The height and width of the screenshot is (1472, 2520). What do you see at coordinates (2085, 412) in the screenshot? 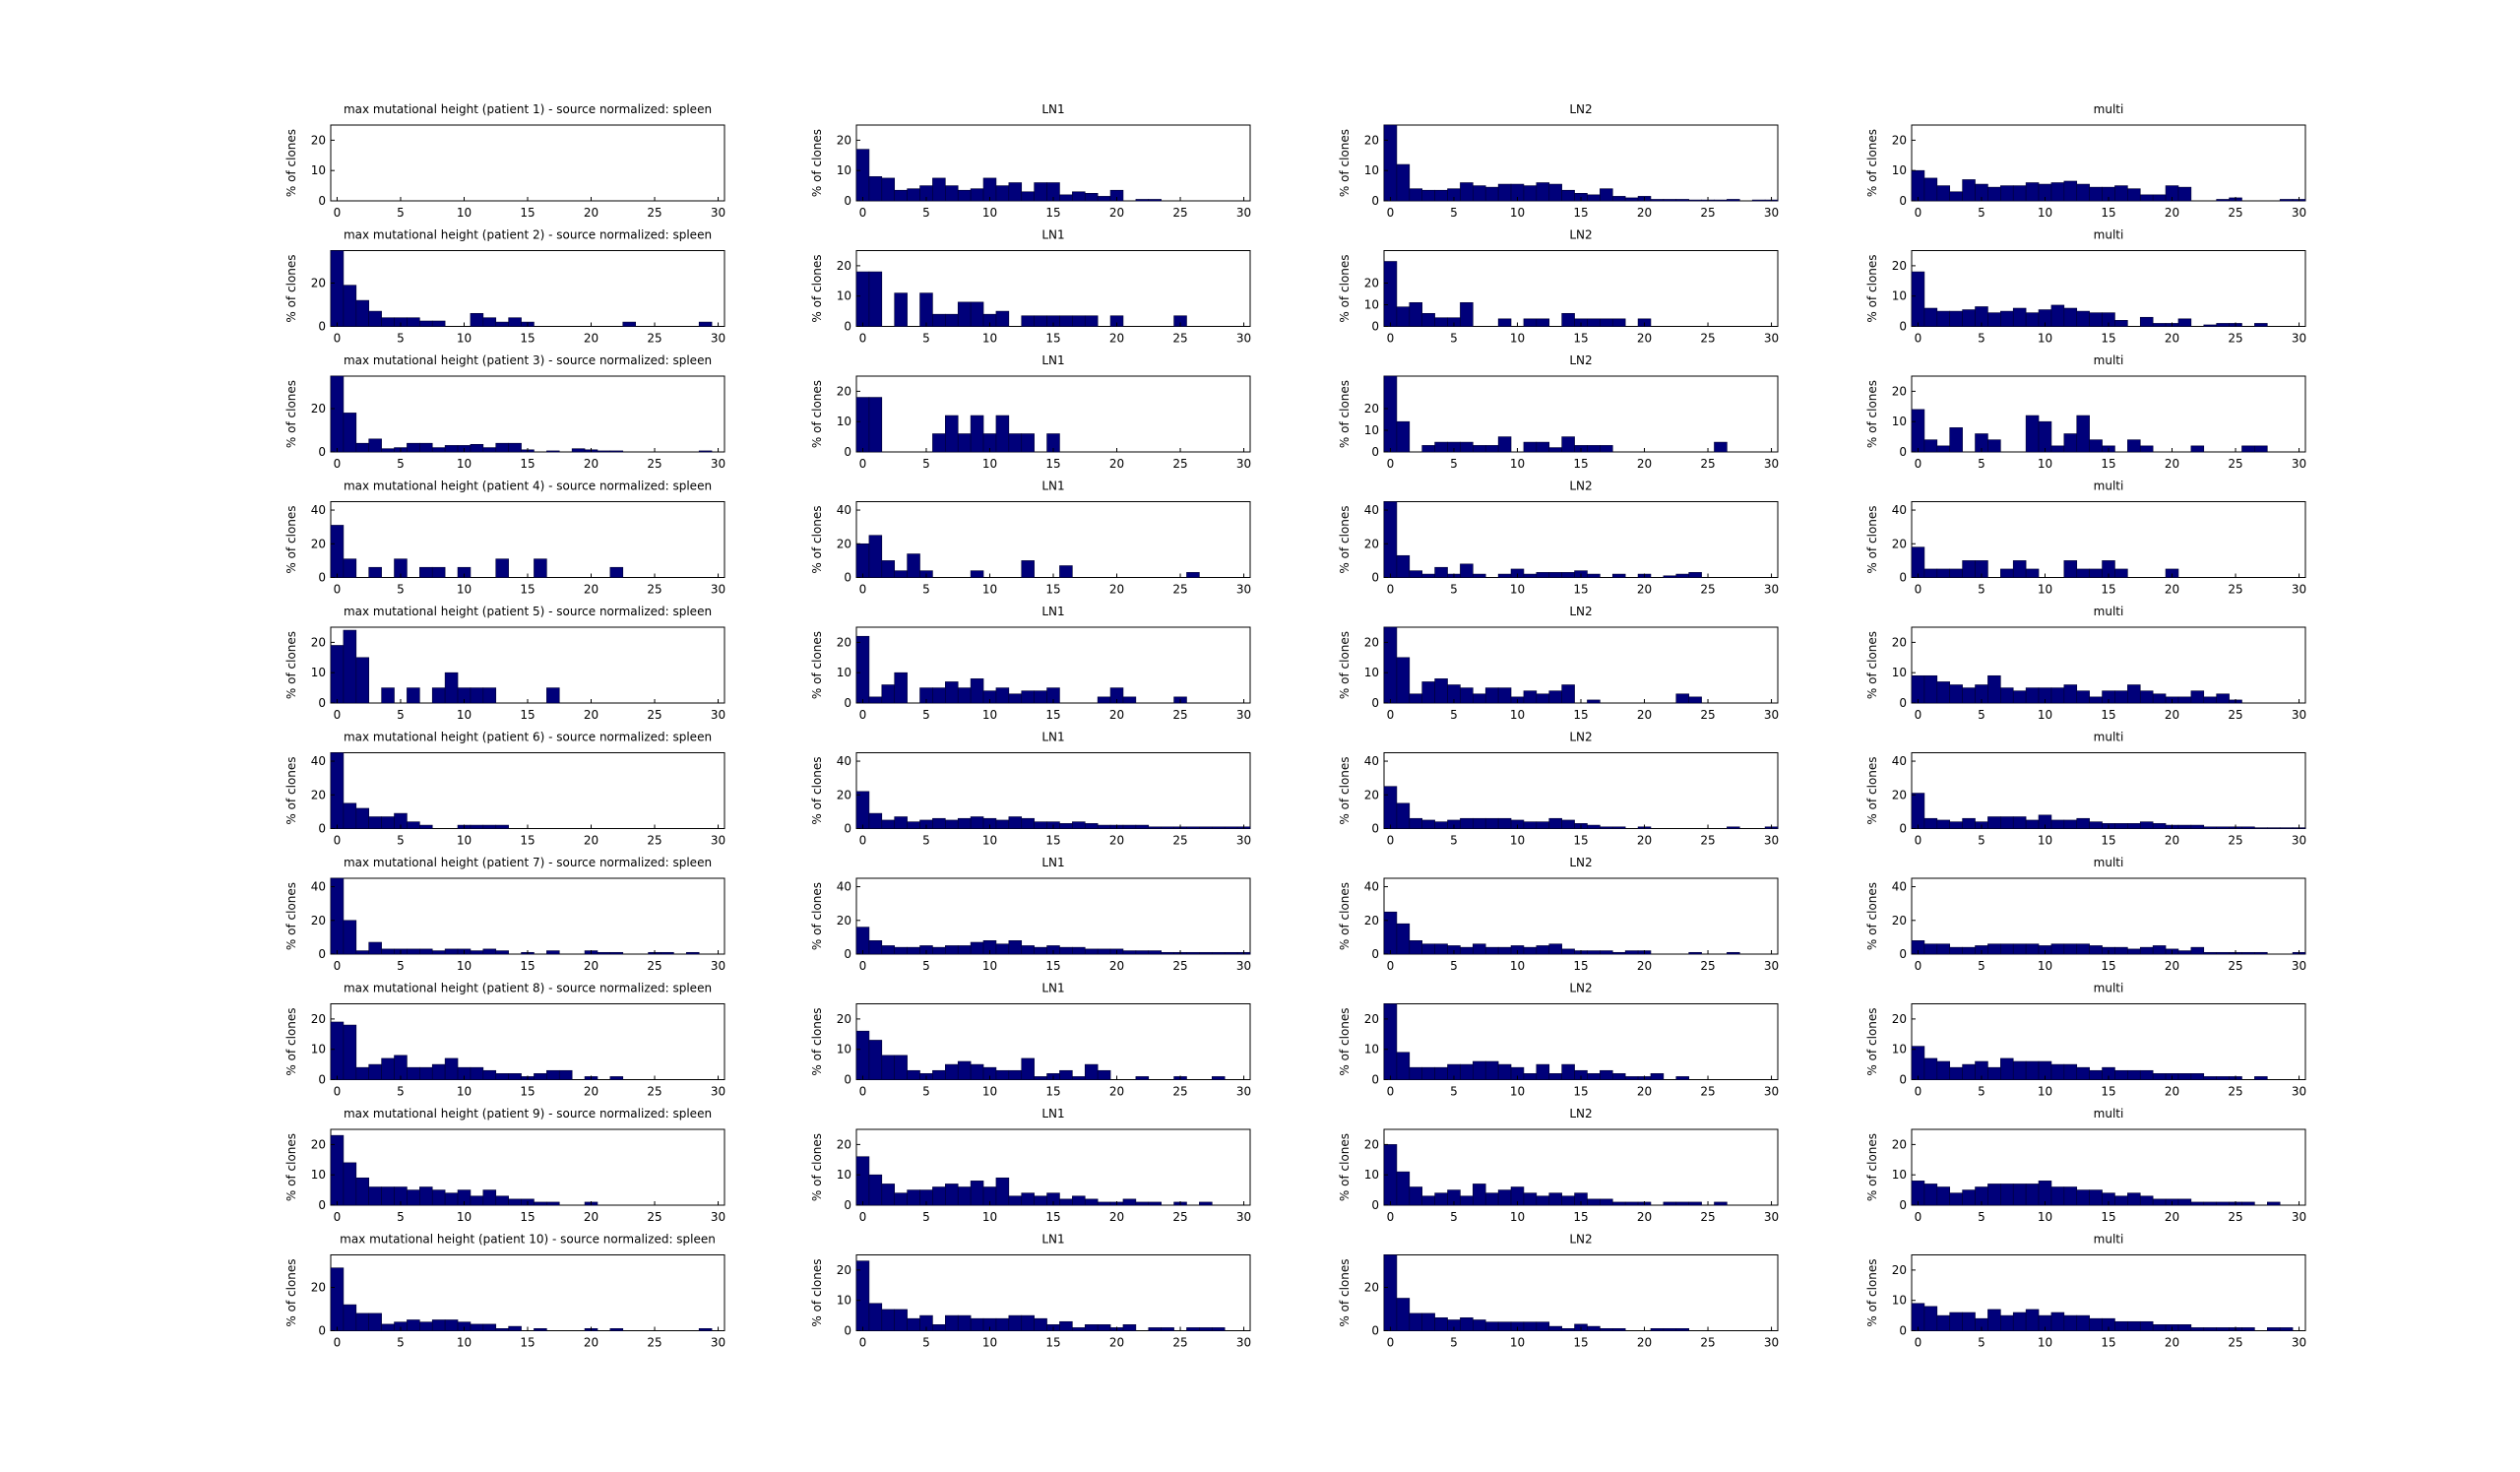
I see `panel-r3-c4: multi 0 5 10 15 20 25 30 0 10 20 % of clones` at bounding box center [2085, 412].